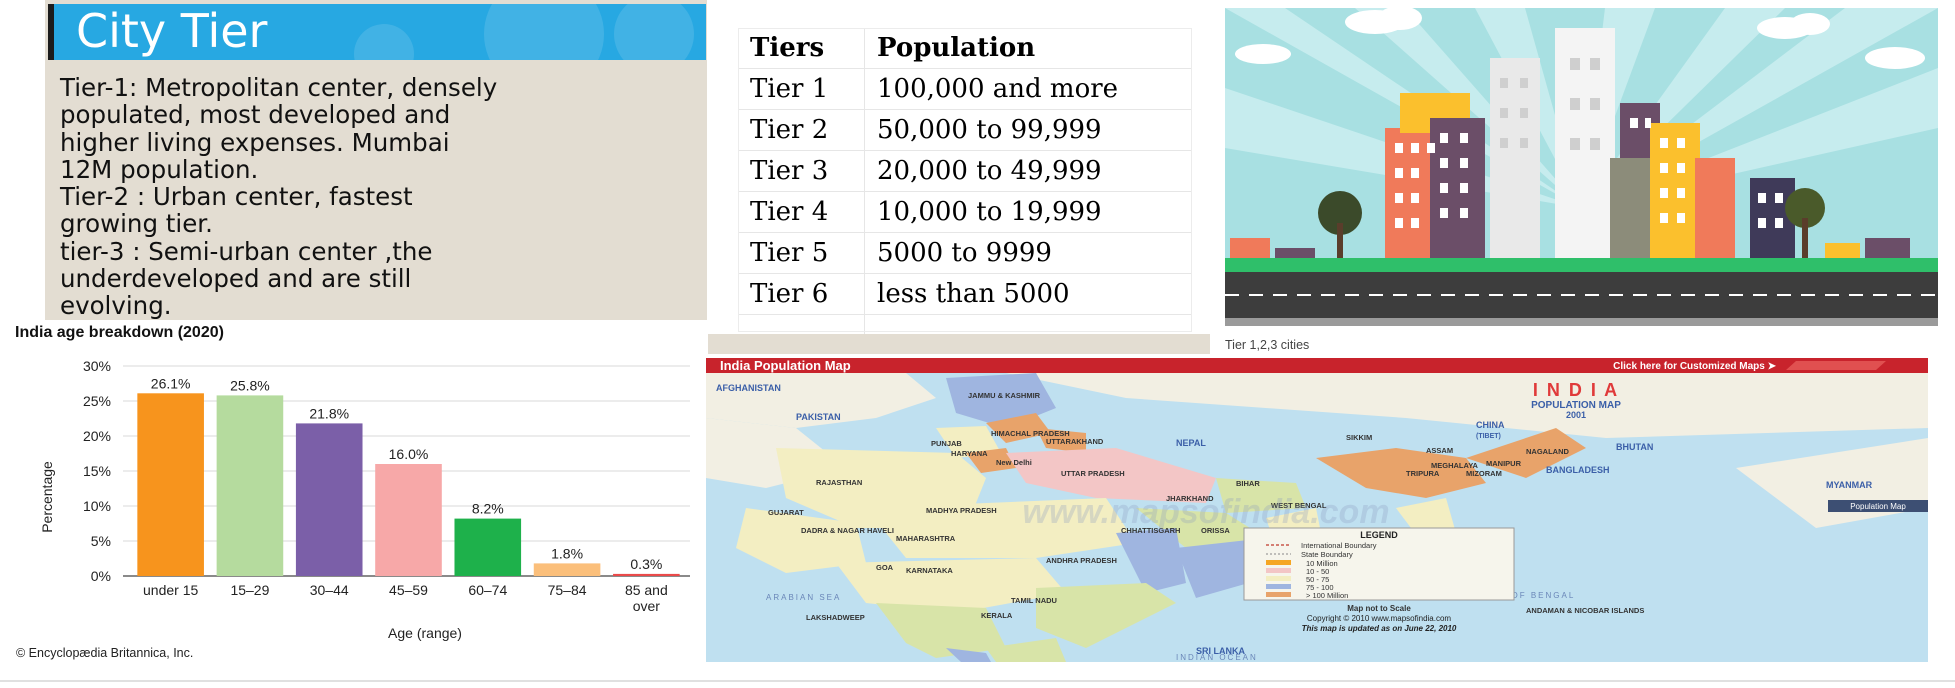 Image resolution: width=1955 pixels, height=688 pixels. What do you see at coordinates (1849, 485) in the screenshot?
I see `map-label-myanmar: MYANMAR` at bounding box center [1849, 485].